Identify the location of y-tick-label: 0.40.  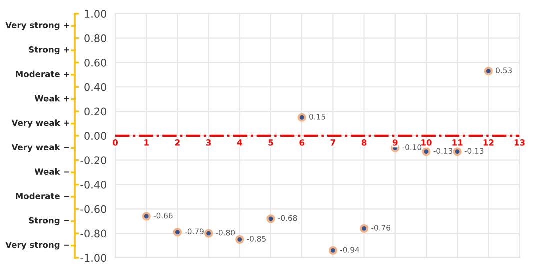
(95, 87).